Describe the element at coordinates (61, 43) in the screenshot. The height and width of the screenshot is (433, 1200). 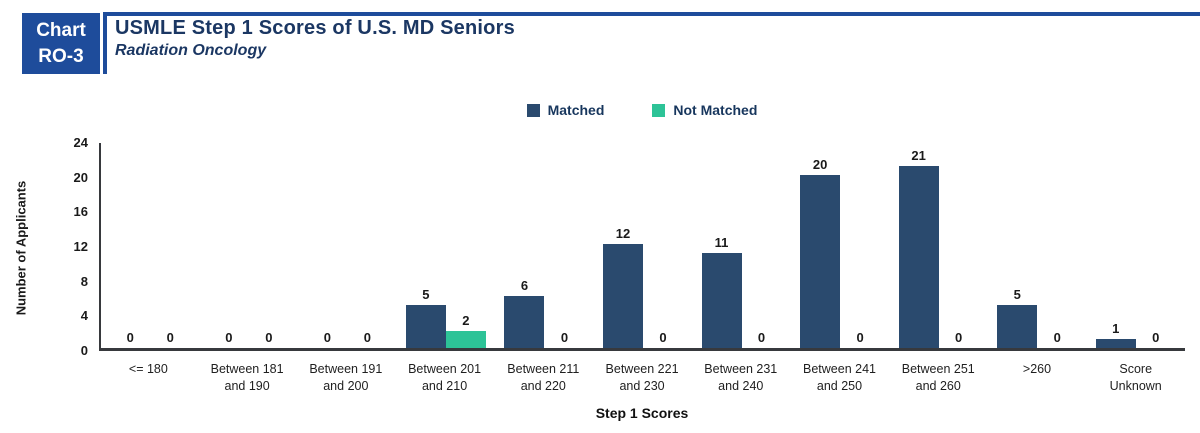
I see `chart-badge: Chart RO-3` at that location.